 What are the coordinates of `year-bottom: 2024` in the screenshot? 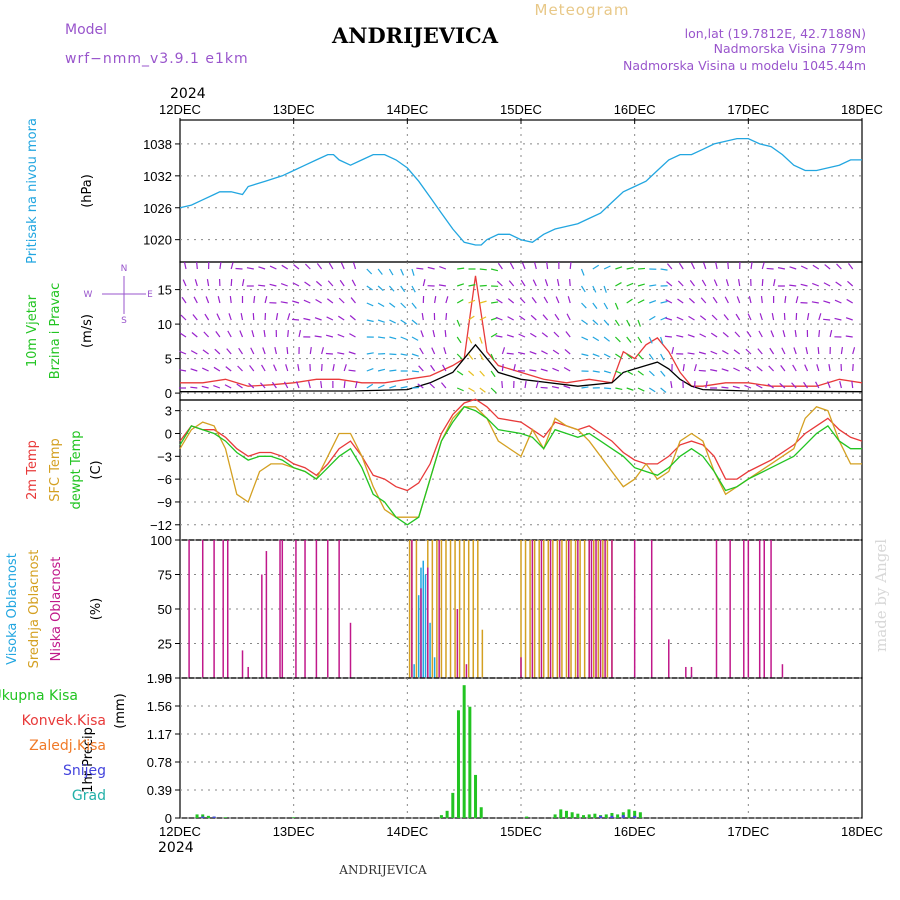 It's located at (176, 848).